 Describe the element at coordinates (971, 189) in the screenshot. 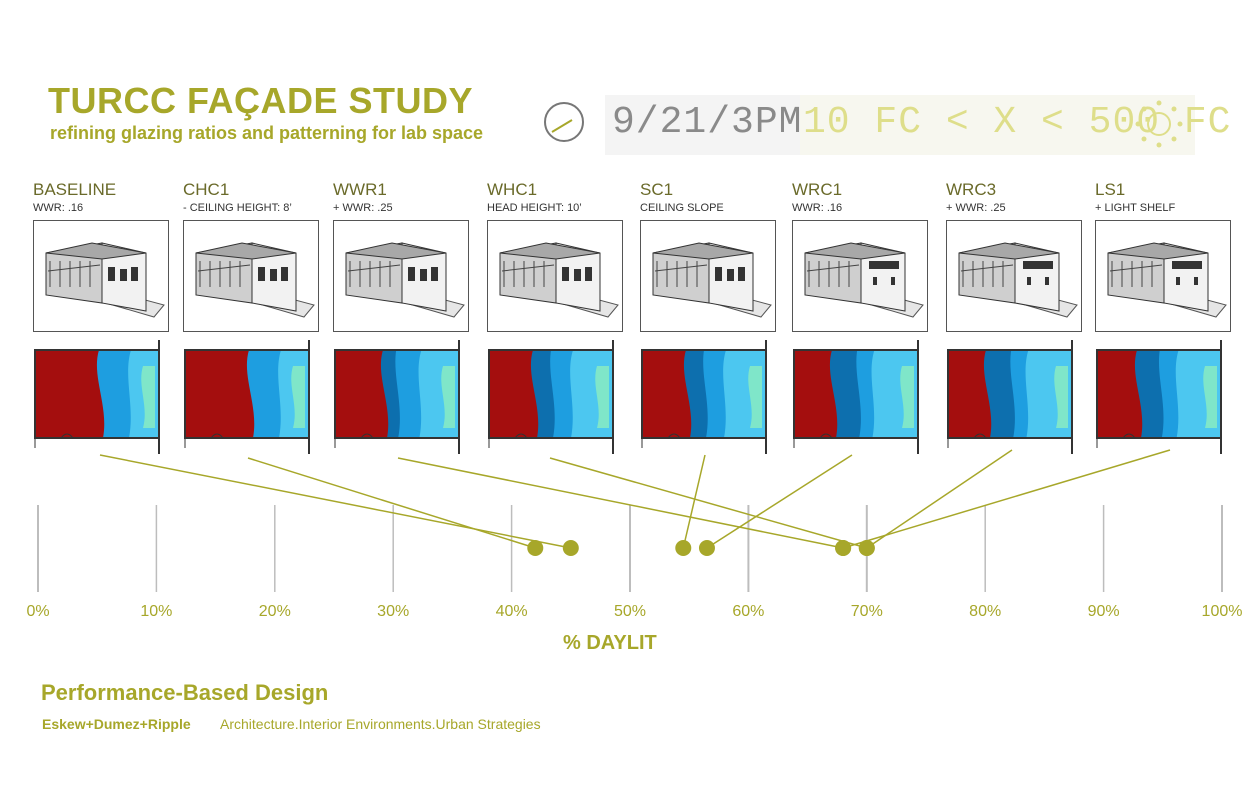

I see `scenario-name: WRC3` at that location.